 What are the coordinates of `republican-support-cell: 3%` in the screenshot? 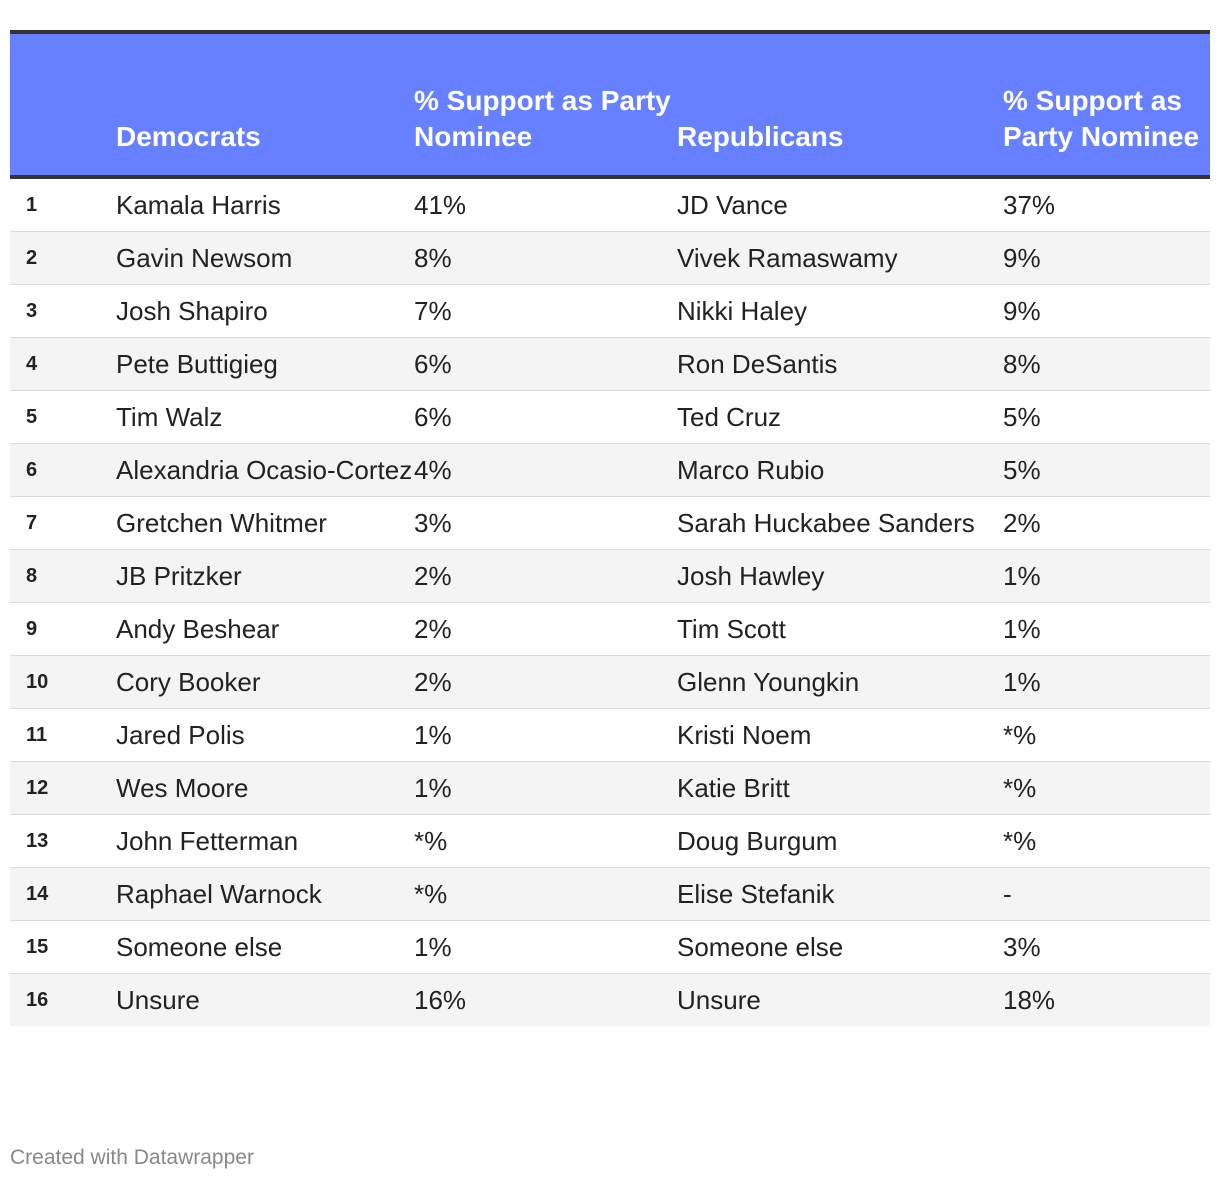 It's located at (1106, 947).